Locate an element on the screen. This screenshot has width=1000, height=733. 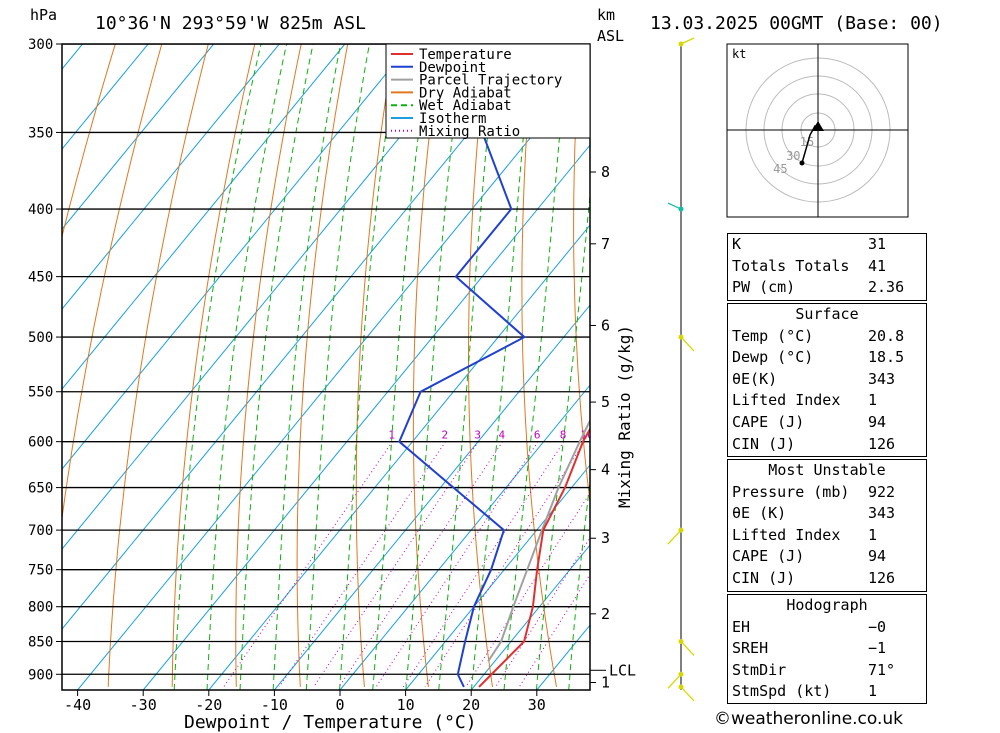
legend-label: Isotherm is located at coordinates (452, 119).